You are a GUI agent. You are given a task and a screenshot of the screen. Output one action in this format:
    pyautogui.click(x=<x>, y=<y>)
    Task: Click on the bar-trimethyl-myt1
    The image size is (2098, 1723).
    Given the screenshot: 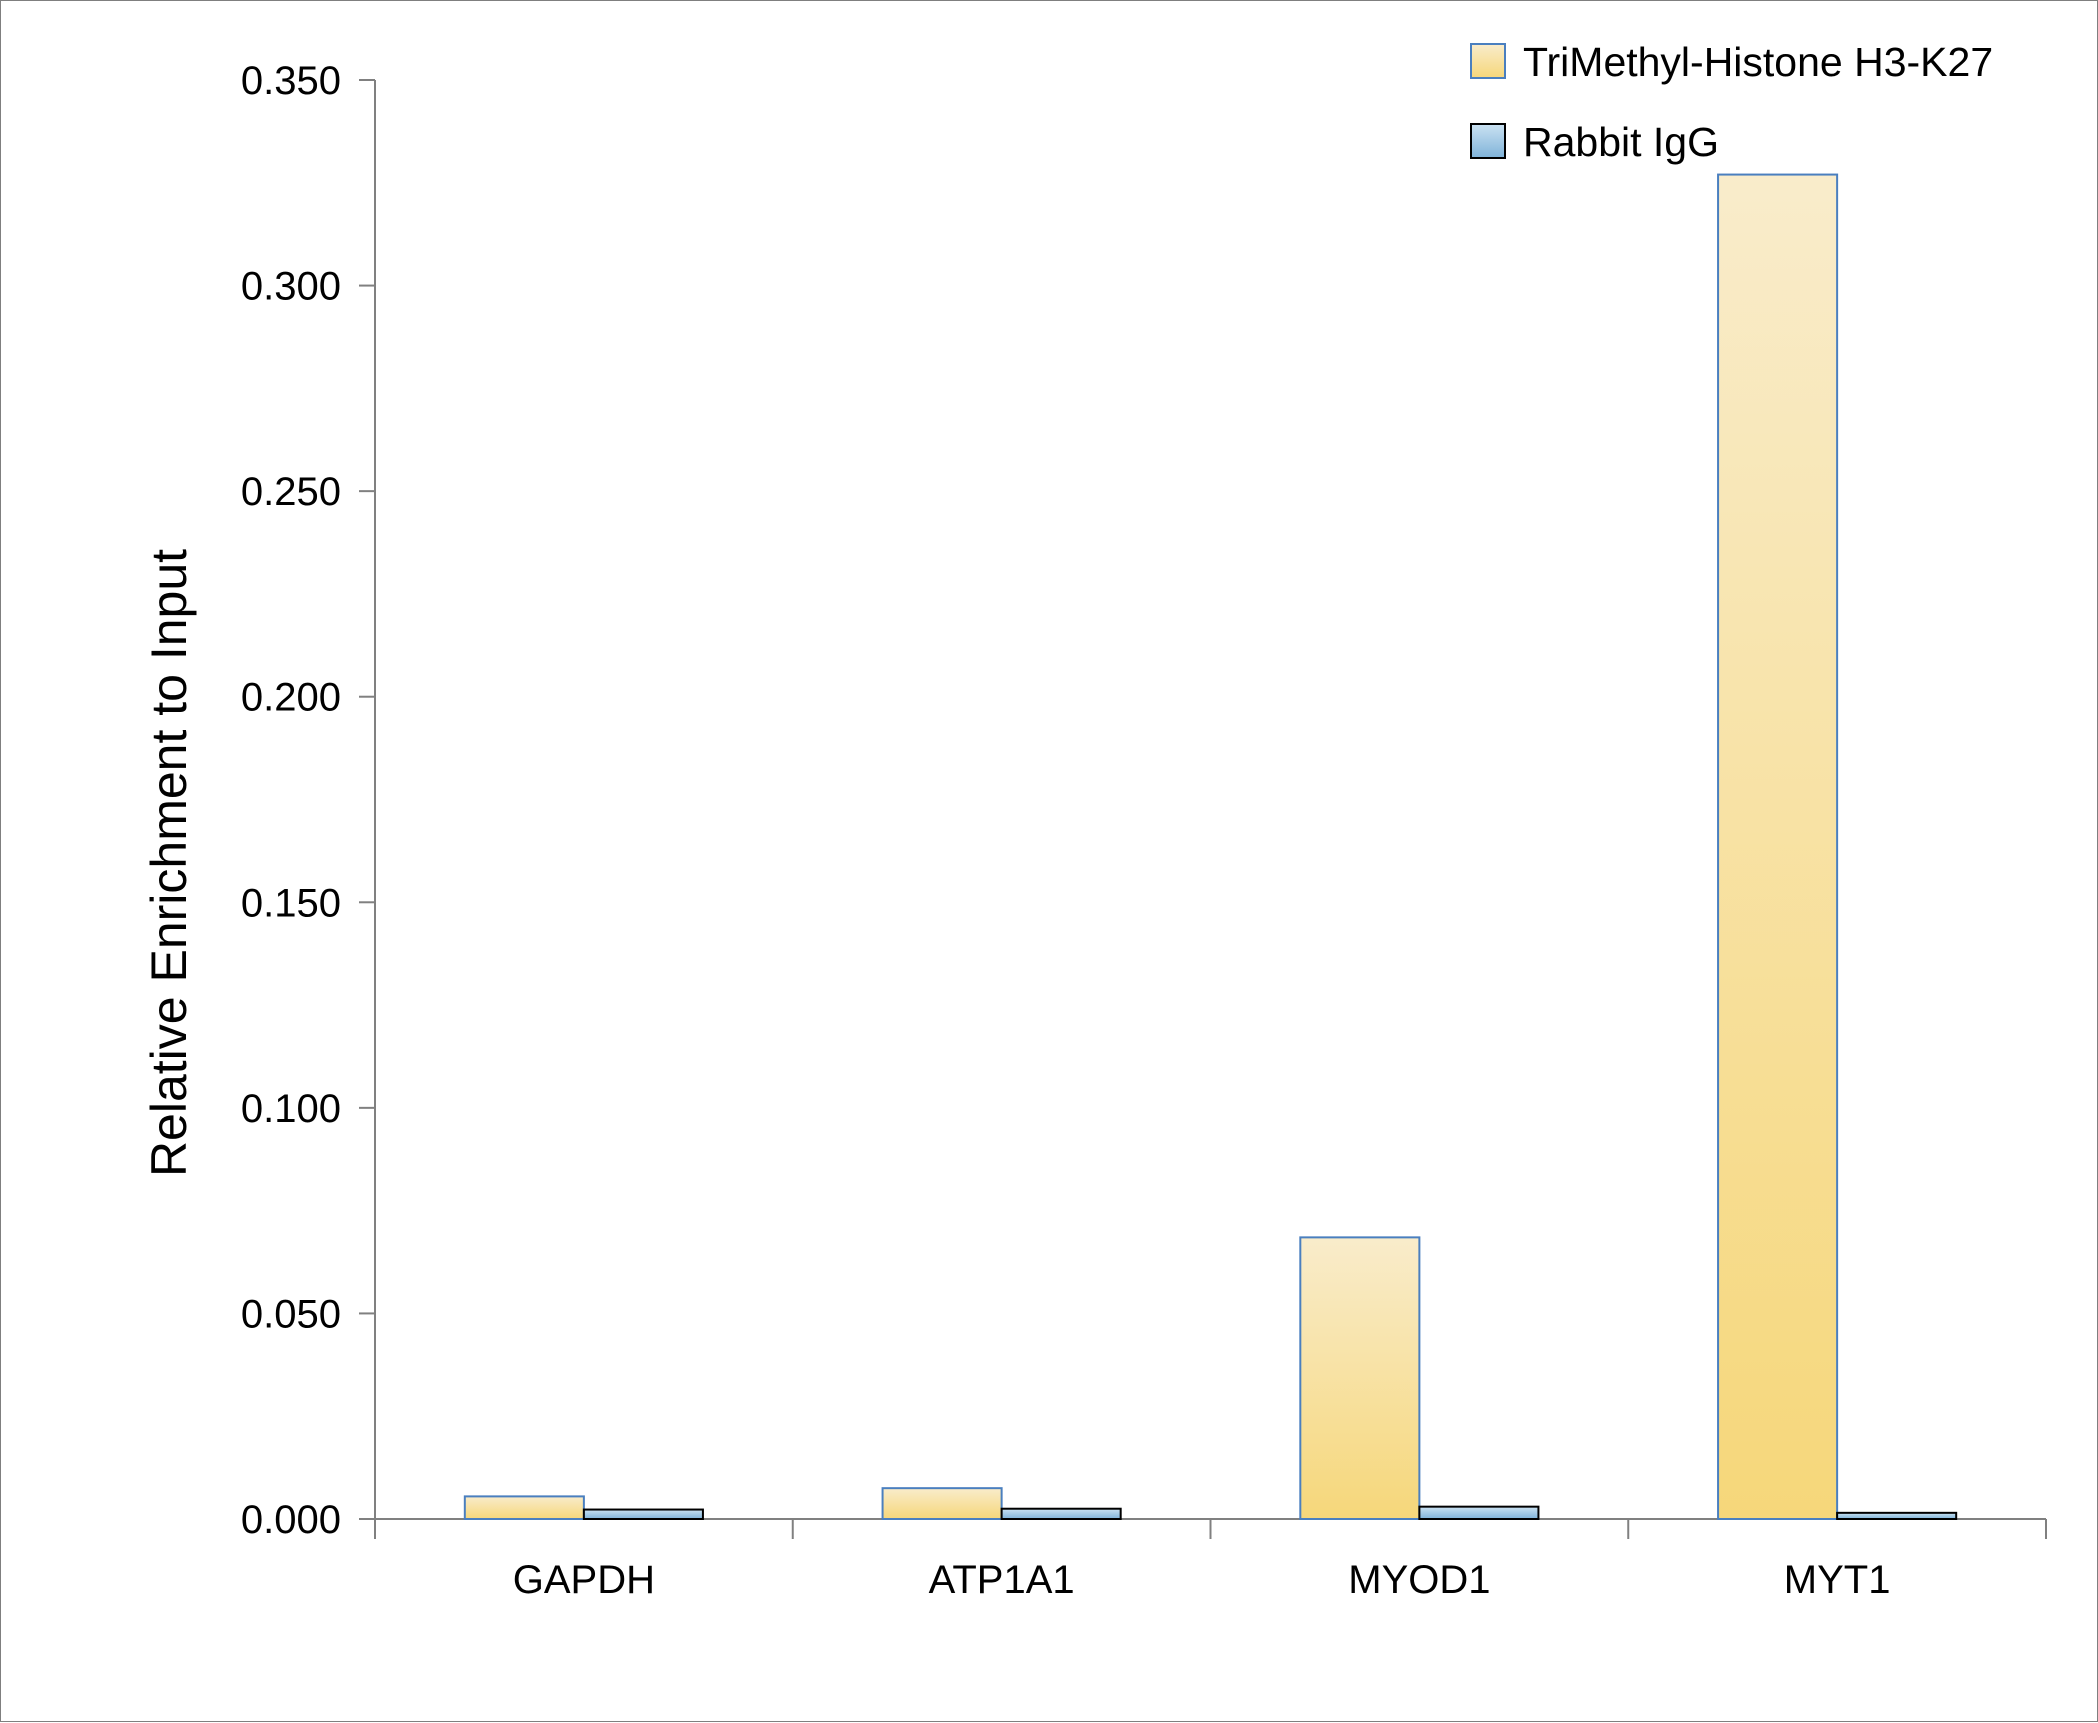 What is the action you would take?
    pyautogui.click(x=1778, y=846)
    